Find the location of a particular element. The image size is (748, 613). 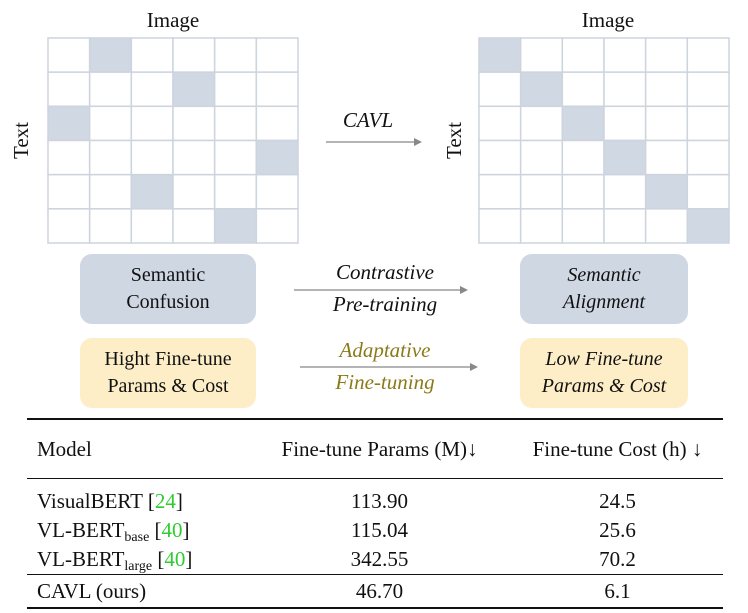

row-cost: 24.5 is located at coordinates (617, 501).